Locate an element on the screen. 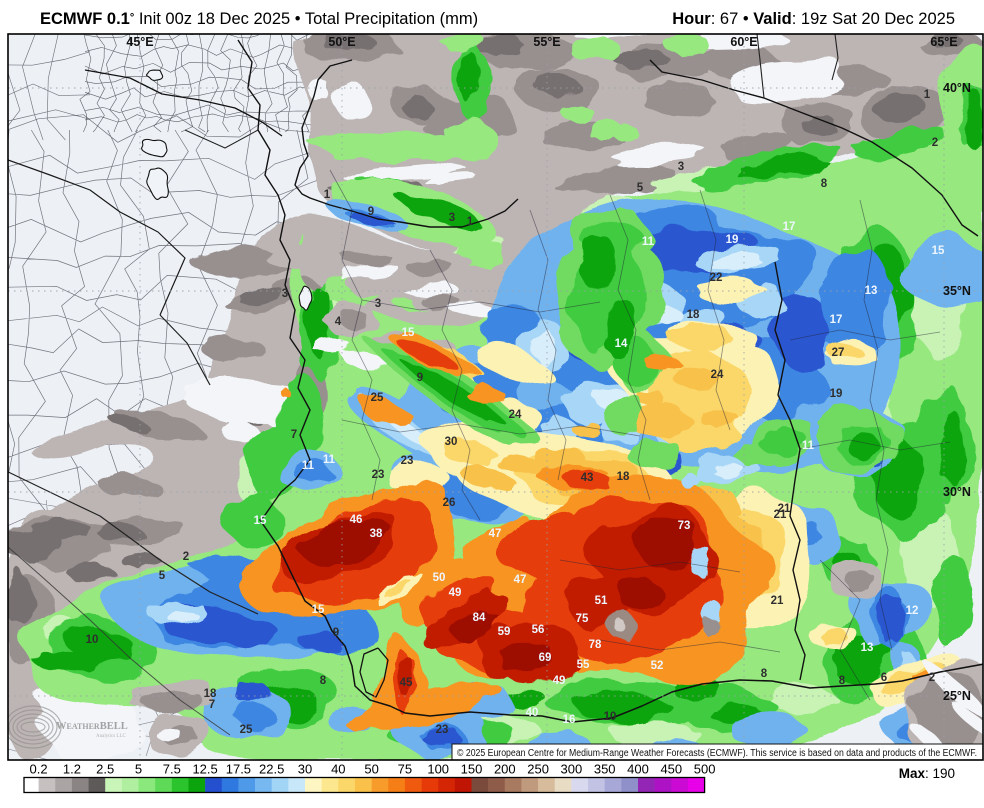 The image size is (984, 808). svg-text: 52 is located at coordinates (657, 666).